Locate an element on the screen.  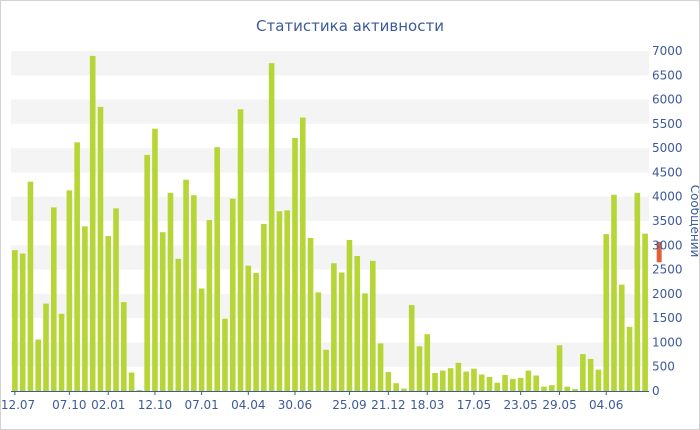
x-tick-label: 04.04 is located at coordinates (248, 405).